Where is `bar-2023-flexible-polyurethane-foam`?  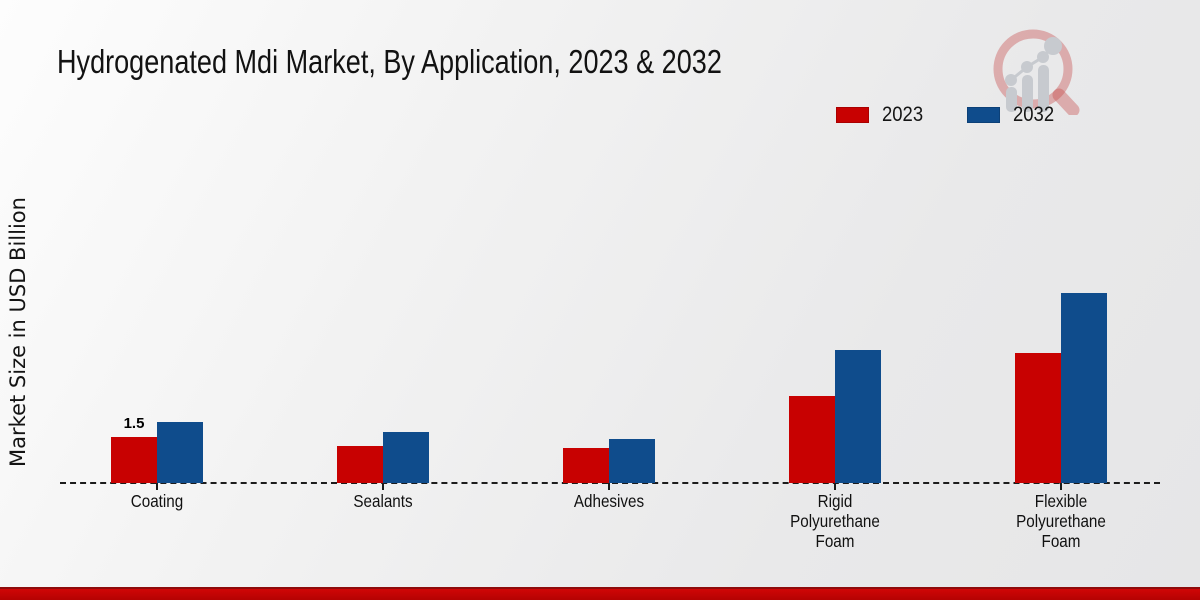 bar-2023-flexible-polyurethane-foam is located at coordinates (1038, 418).